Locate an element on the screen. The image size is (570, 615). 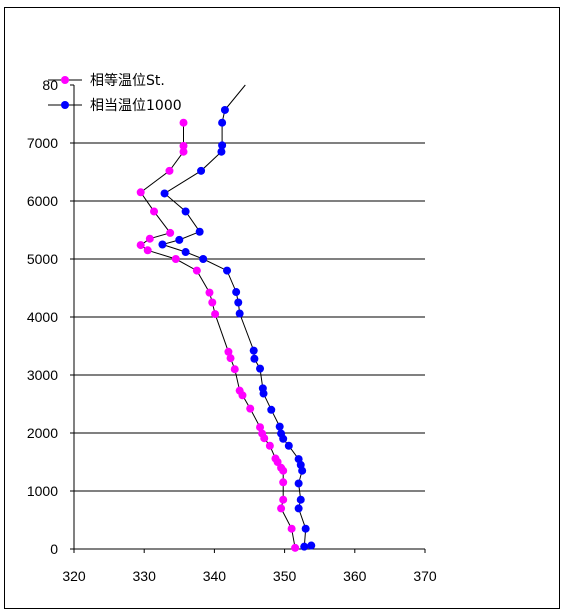
y-tick-label-3000: 3000 is located at coordinates (42, 375).